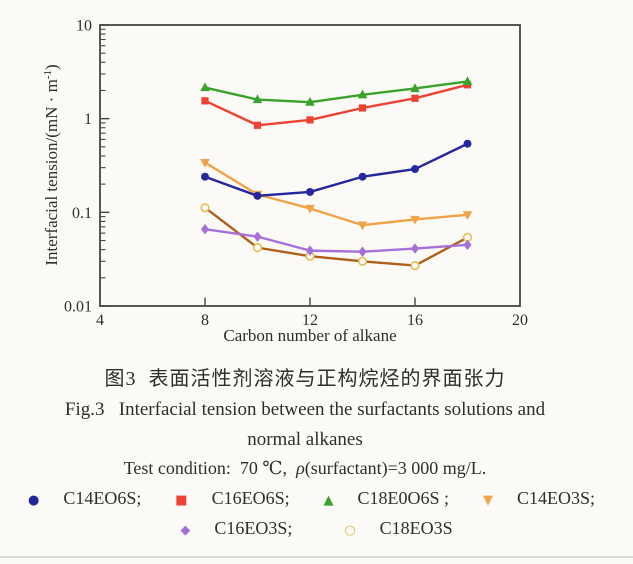 The width and height of the screenshot is (633, 564). Describe the element at coordinates (555, 498) in the screenshot. I see `legend-item-label: C14EO3S;` at that location.